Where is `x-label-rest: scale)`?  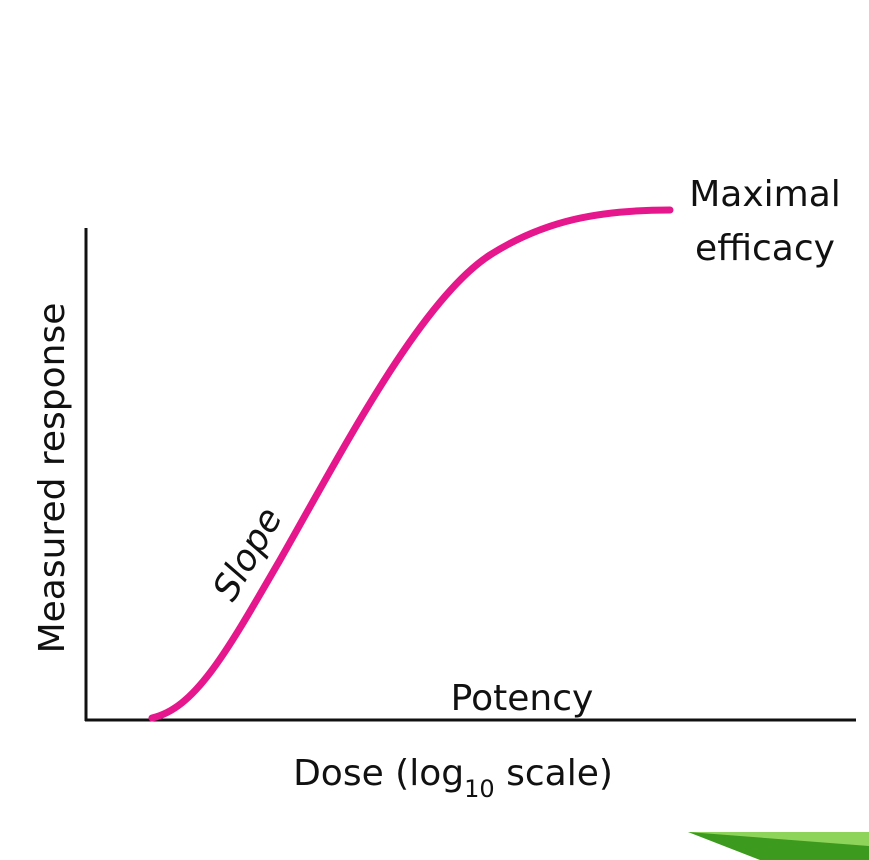
x-label-rest: scale) is located at coordinates (554, 773).